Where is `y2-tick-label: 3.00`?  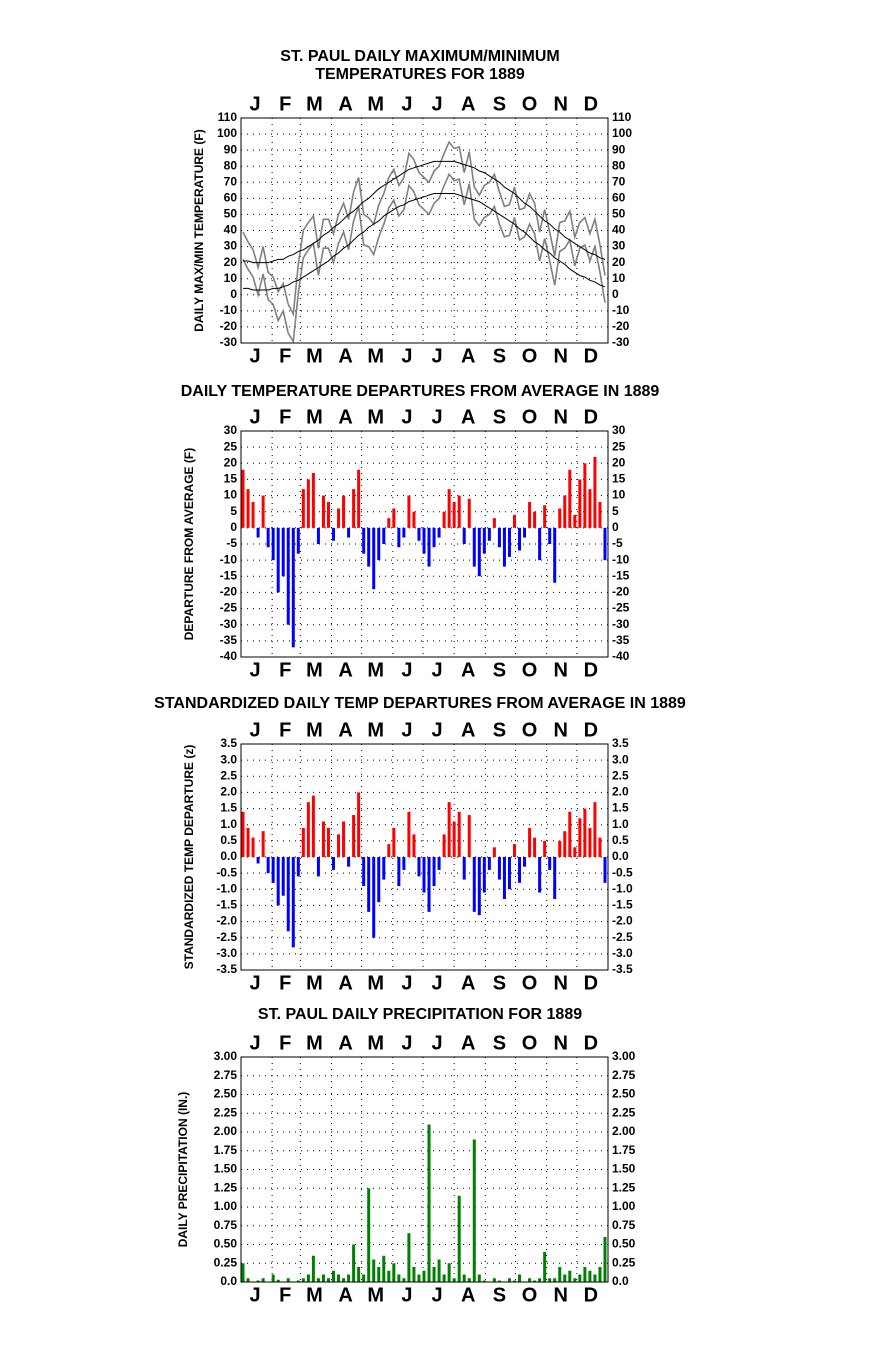 y2-tick-label: 3.00 is located at coordinates (624, 1056).